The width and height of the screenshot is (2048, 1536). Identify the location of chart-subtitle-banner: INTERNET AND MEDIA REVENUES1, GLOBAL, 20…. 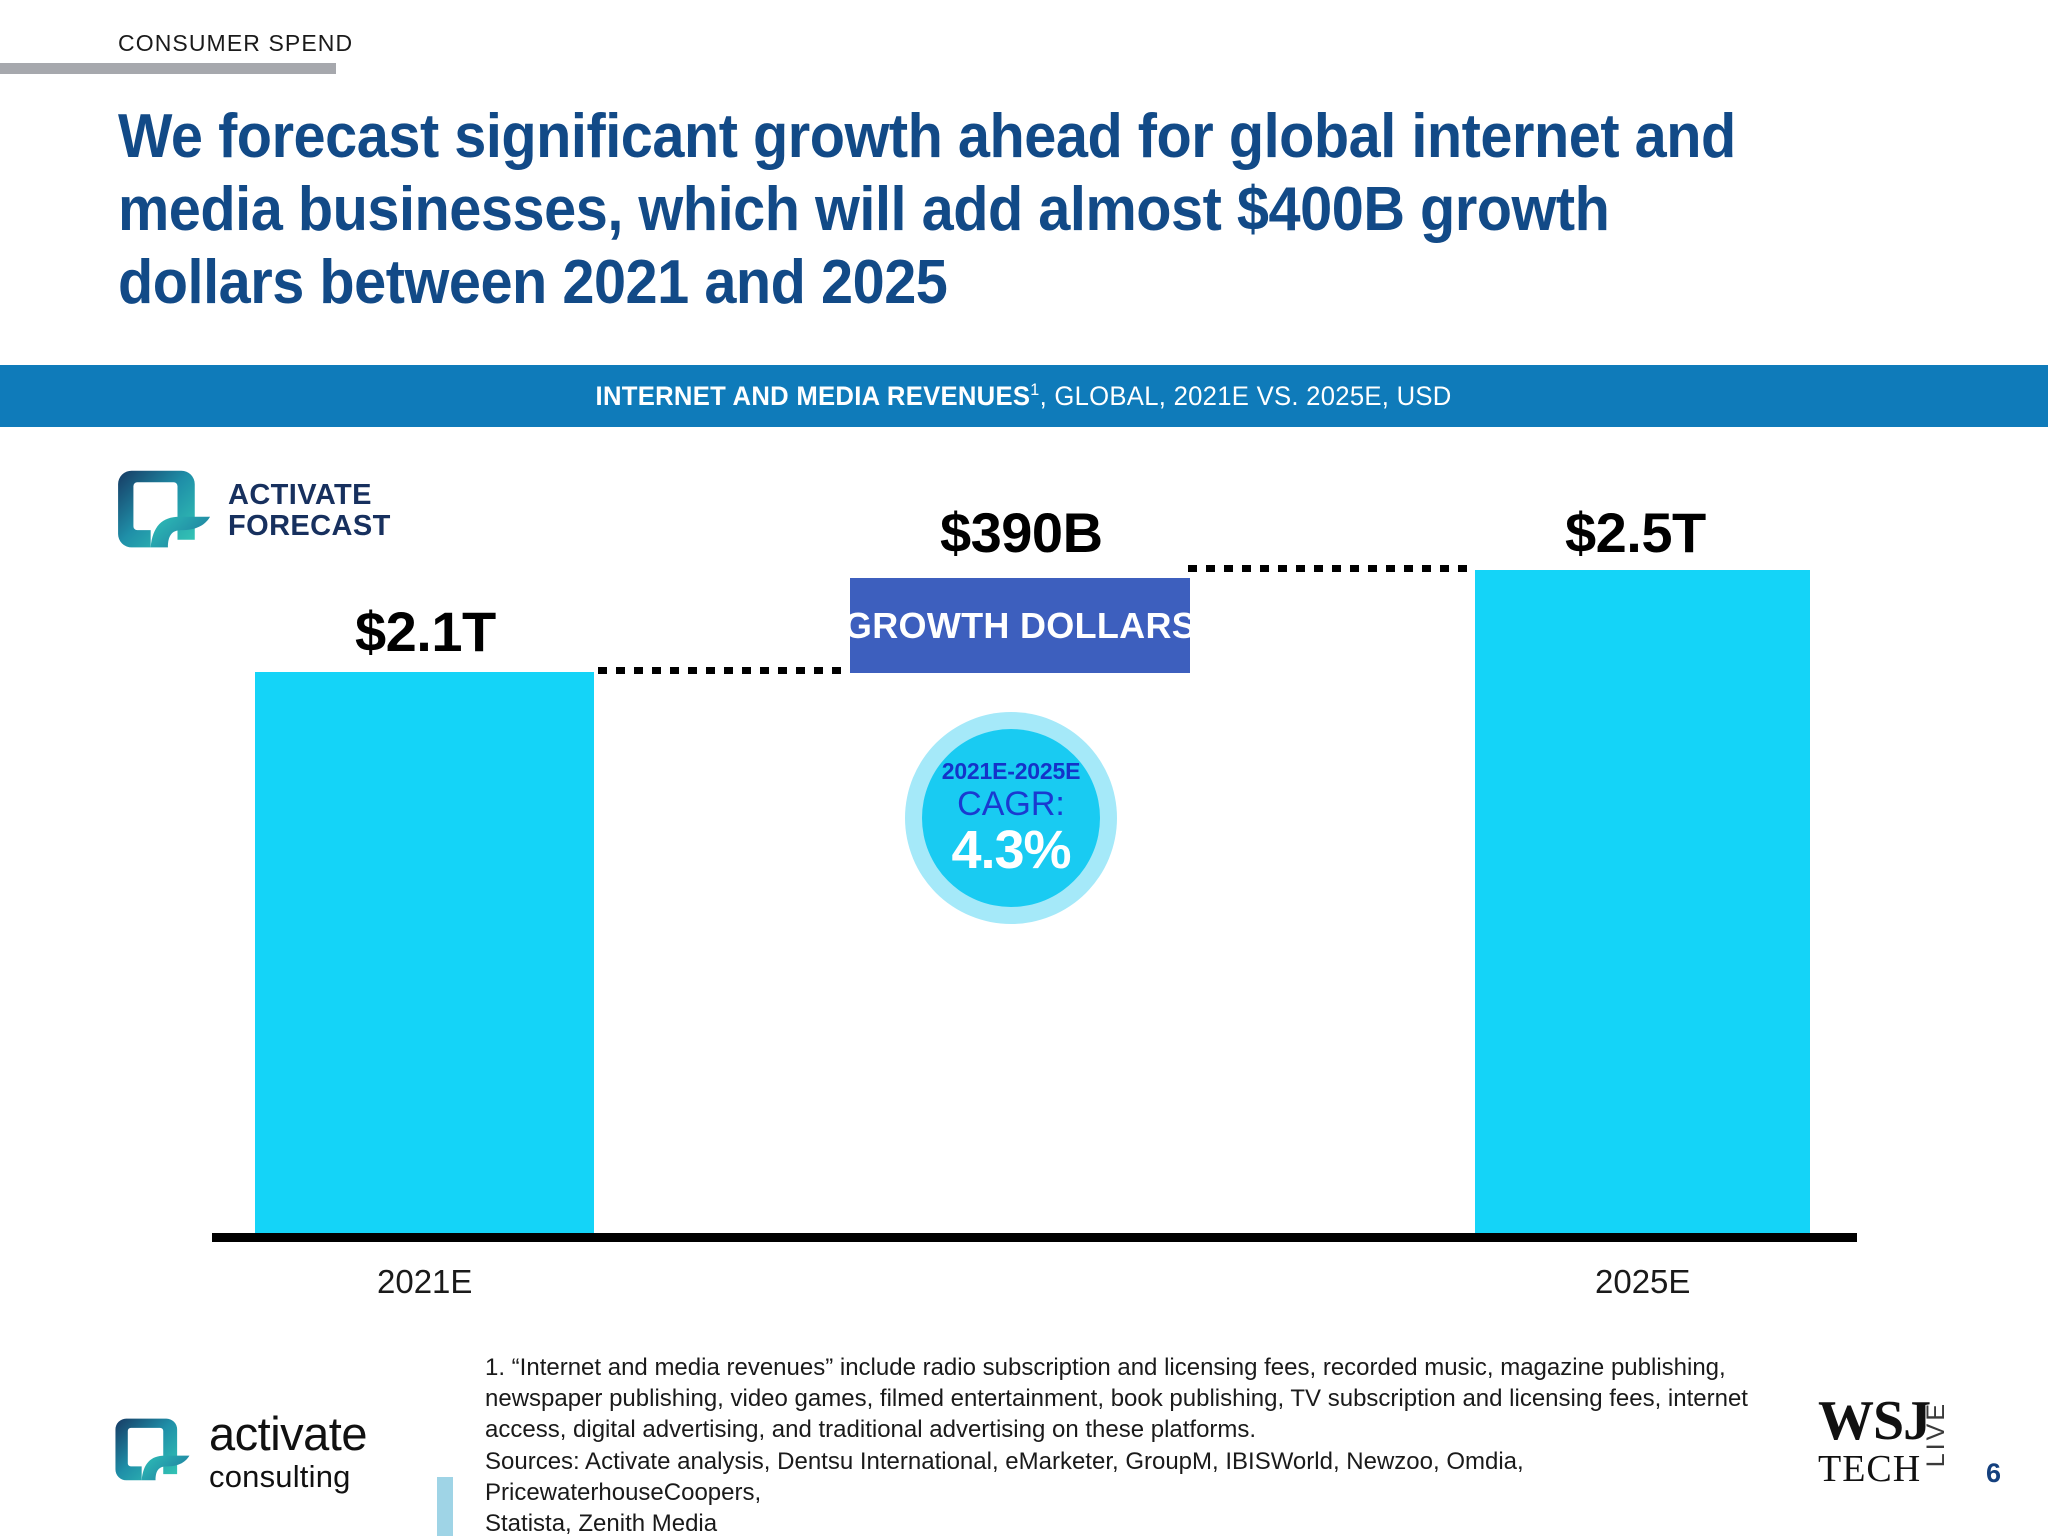
(1024, 396).